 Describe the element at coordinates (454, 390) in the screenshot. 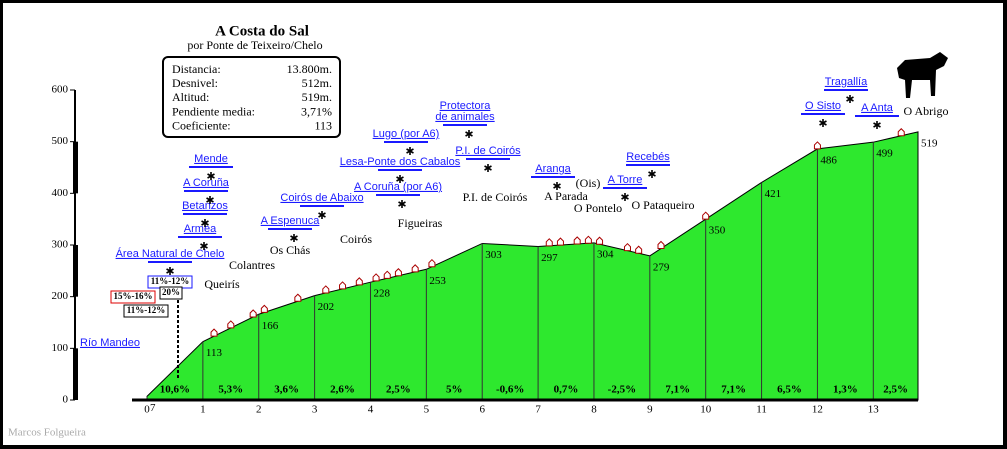

I see `gradient-label: 5%` at that location.